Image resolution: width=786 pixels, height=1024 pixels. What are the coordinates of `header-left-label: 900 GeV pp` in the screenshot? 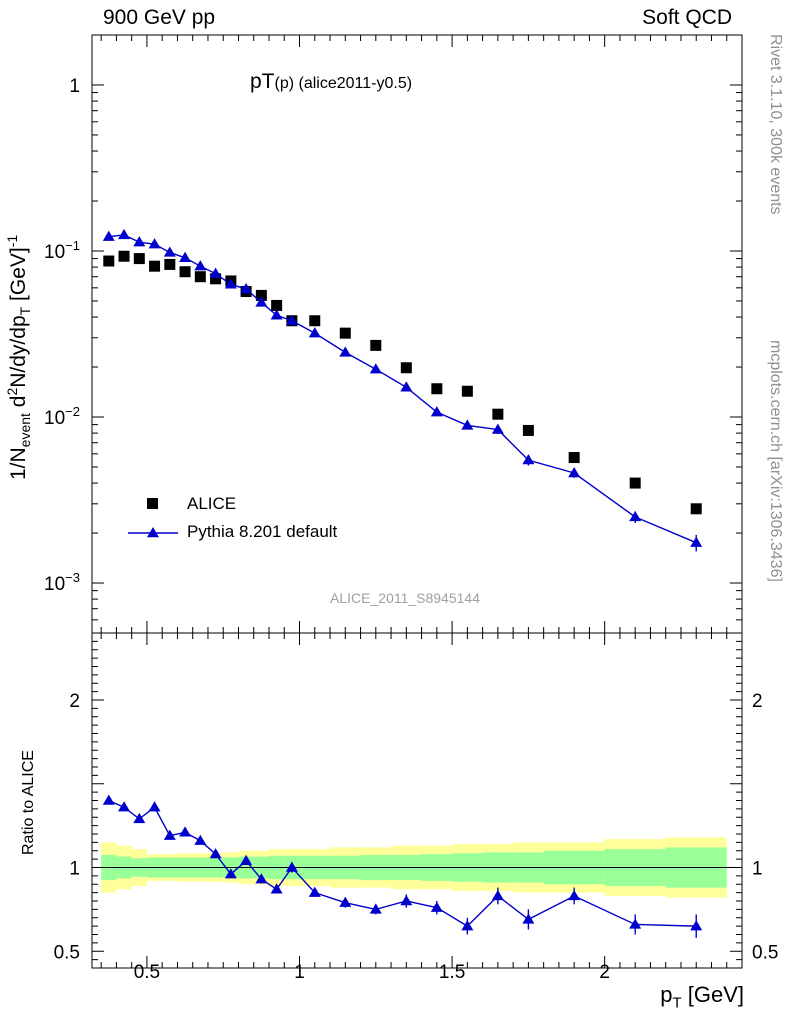 It's located at (159, 17).